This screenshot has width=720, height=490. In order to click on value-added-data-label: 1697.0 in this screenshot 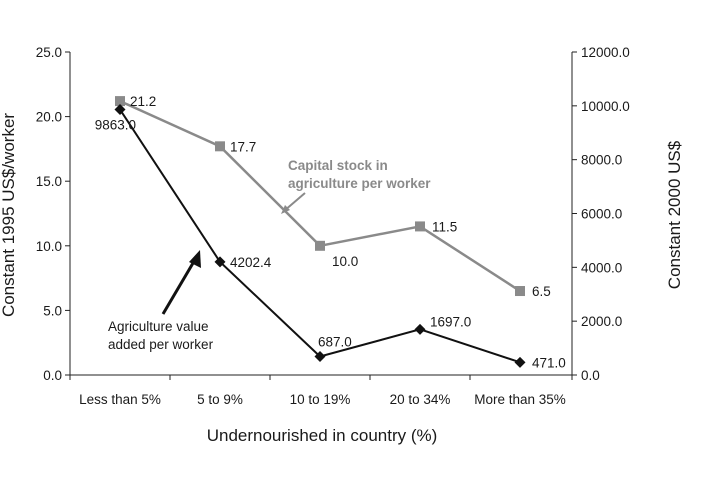, I will do `click(450, 321)`.